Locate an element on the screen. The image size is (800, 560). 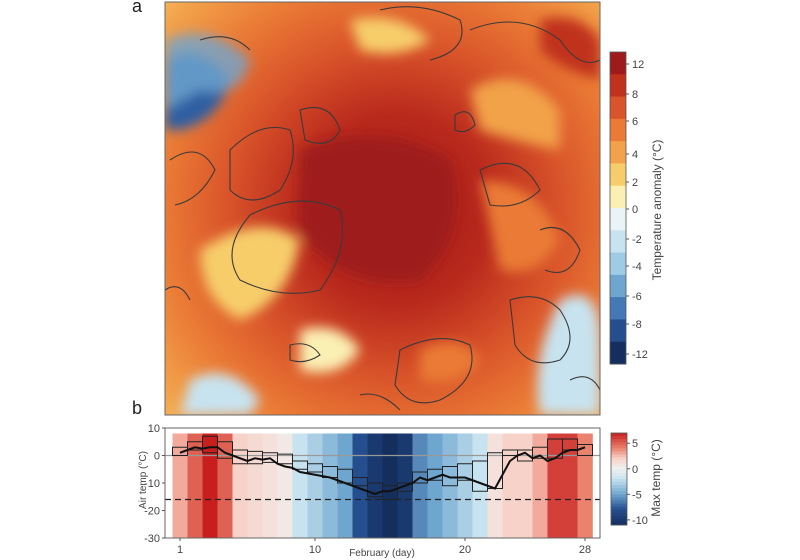
max-temp-colorbar-tick-label: -10 is located at coordinates (640, 521).